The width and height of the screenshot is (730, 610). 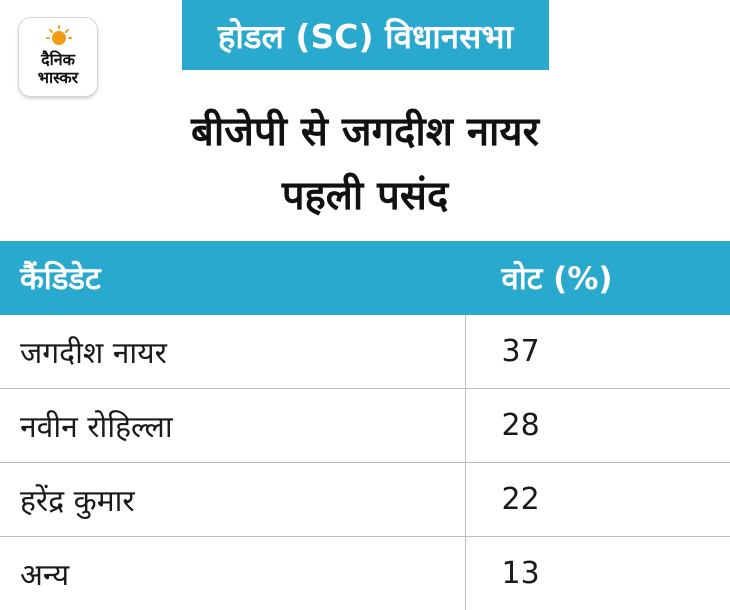 I want to click on constituency-tag: होडल (SC) विधानसभा, so click(x=365, y=35).